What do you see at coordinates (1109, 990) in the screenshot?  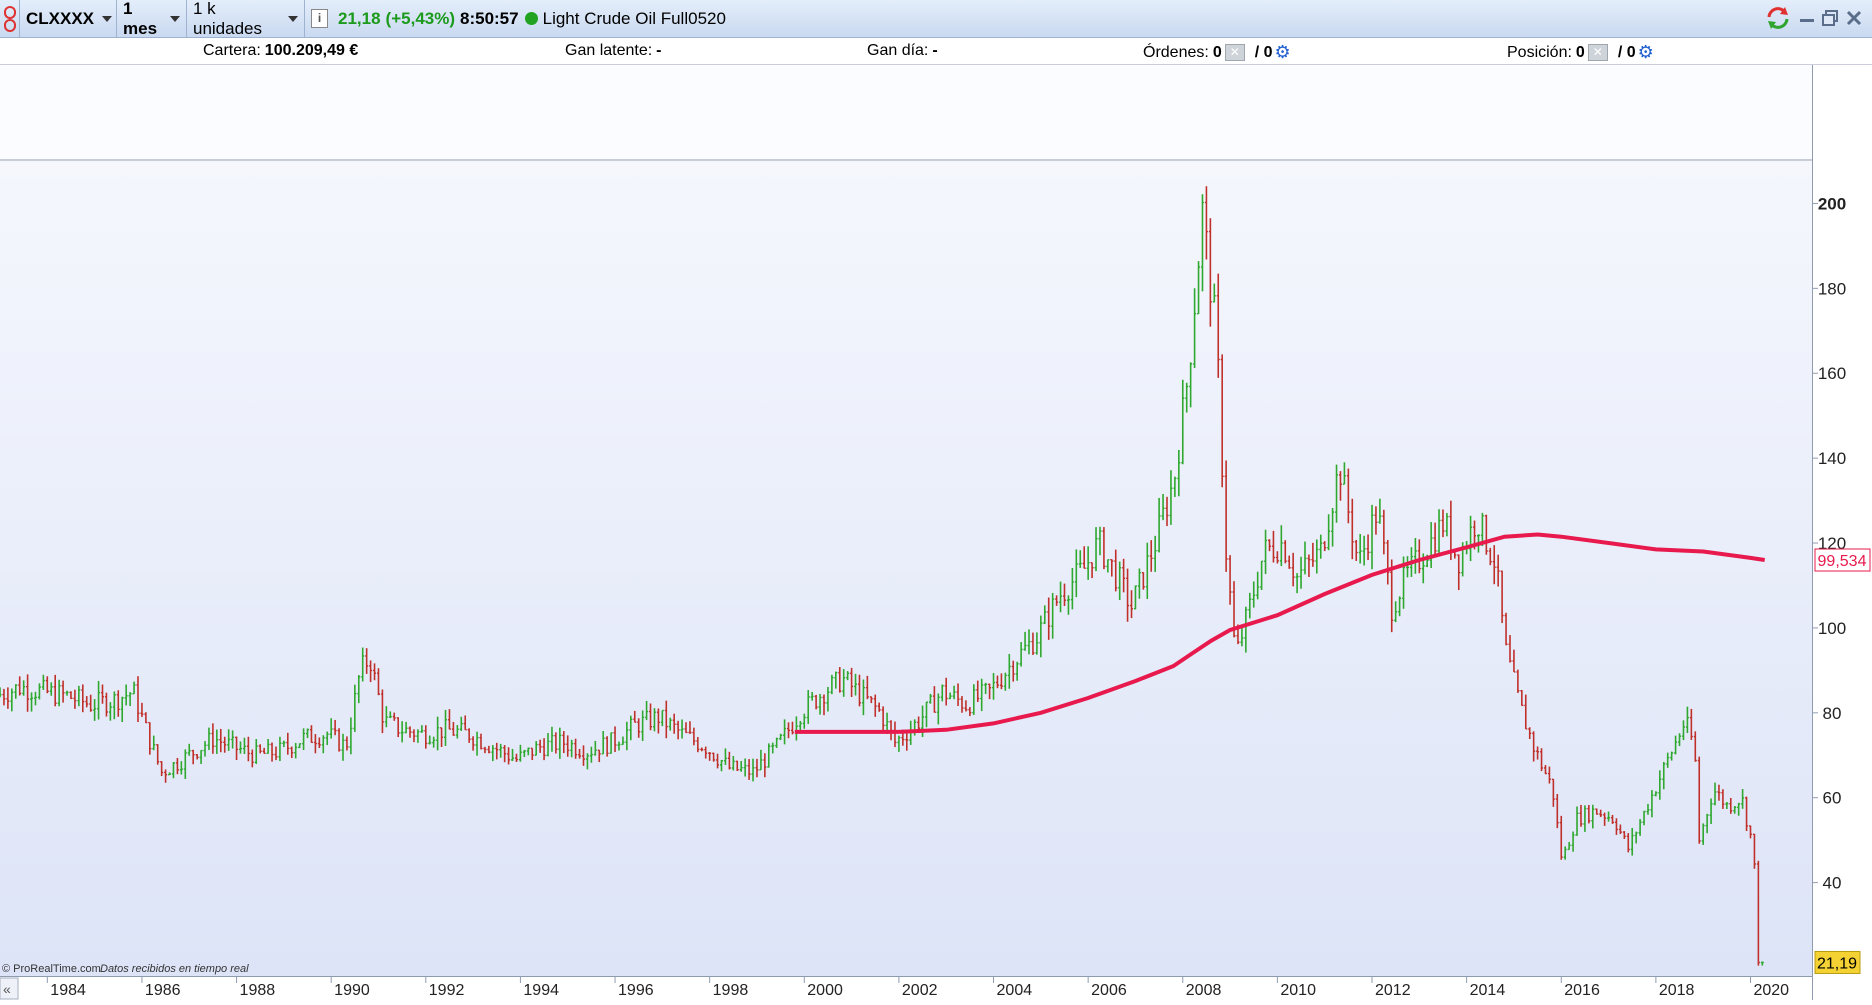 I see `x-tick-label: 2006` at bounding box center [1109, 990].